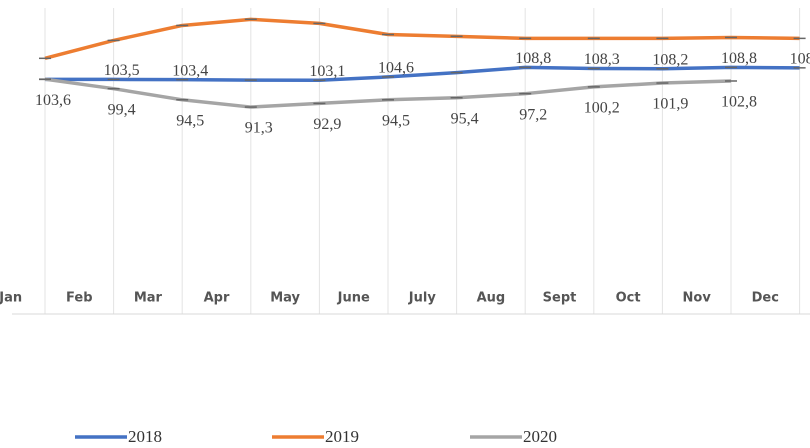  Describe the element at coordinates (560, 298) in the screenshot. I see `x-tick-label: Sept` at that location.